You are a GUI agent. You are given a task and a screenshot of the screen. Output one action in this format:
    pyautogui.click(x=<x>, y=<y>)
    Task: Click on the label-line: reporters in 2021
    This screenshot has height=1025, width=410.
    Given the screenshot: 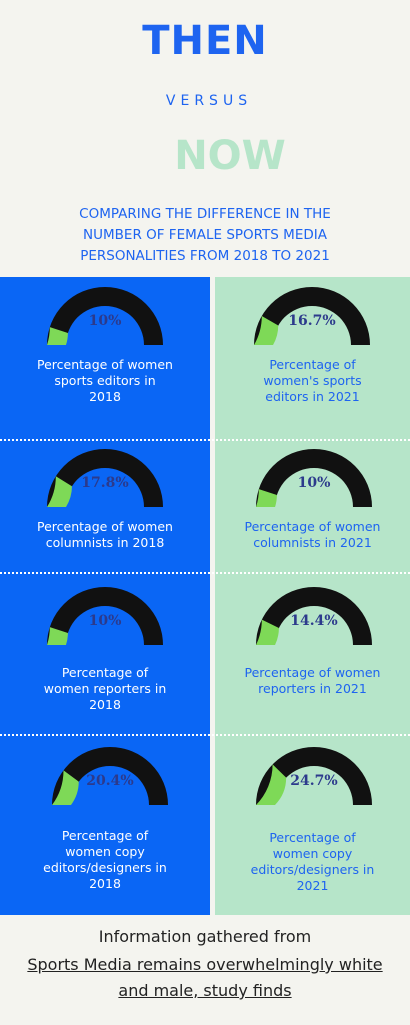 What is the action you would take?
    pyautogui.click(x=312, y=688)
    